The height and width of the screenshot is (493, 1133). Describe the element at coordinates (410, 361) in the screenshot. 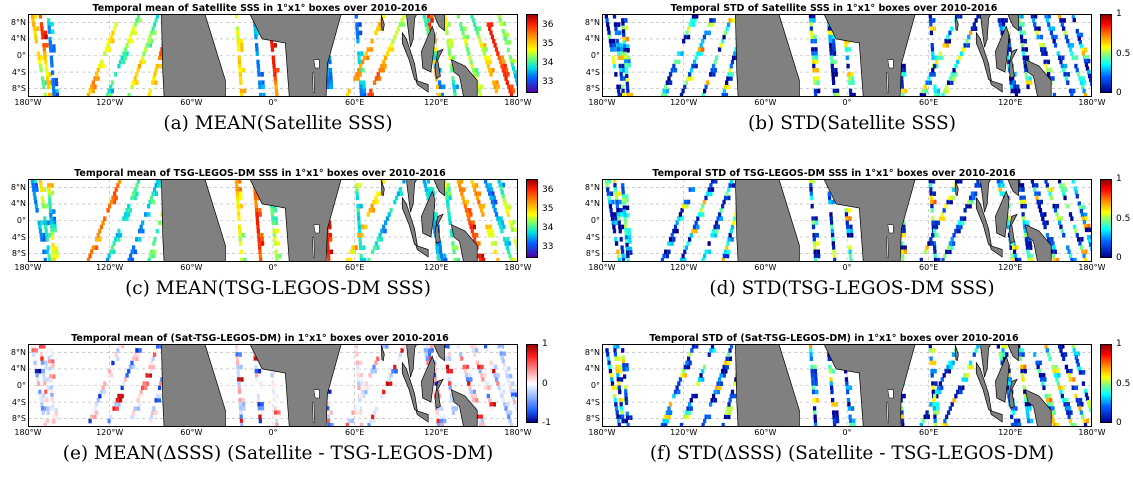

I see `land-mass` at that location.